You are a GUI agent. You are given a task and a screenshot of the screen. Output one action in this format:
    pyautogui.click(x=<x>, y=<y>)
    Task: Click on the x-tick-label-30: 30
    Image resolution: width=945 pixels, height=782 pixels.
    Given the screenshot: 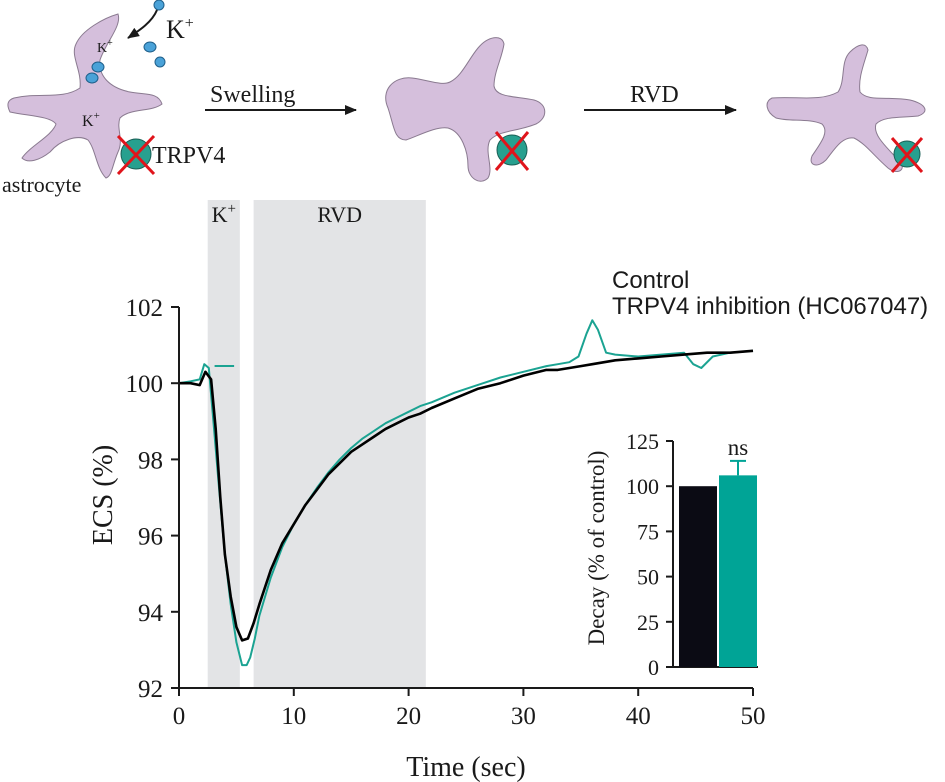 What is the action you would take?
    pyautogui.click(x=523, y=716)
    